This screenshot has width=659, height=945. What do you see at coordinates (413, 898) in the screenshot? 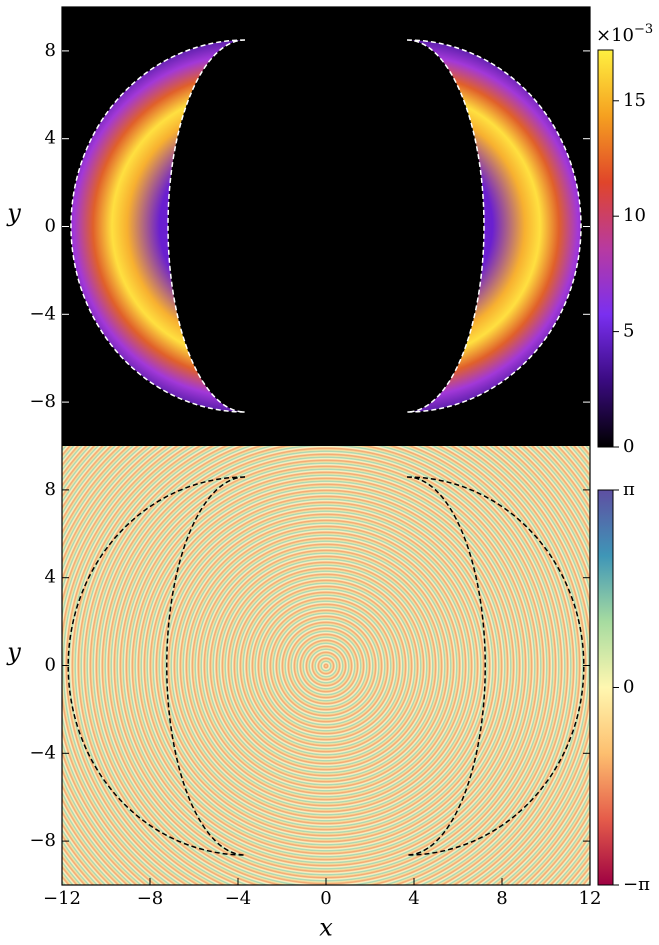
I see `x-tick-label: 4` at bounding box center [413, 898].